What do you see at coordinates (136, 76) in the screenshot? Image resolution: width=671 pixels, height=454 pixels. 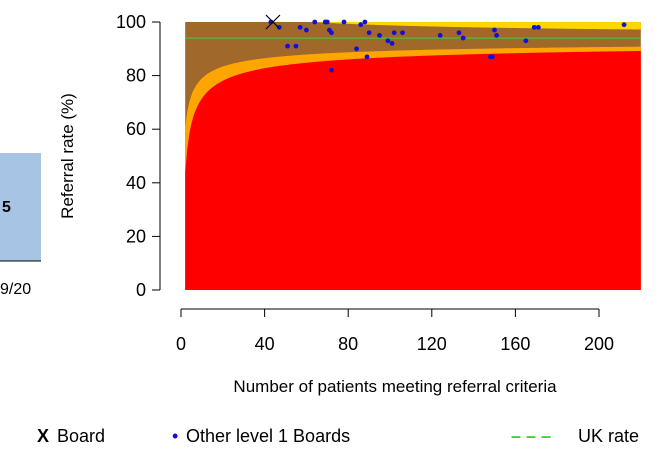 I see `y-tick-label: 80` at bounding box center [136, 76].